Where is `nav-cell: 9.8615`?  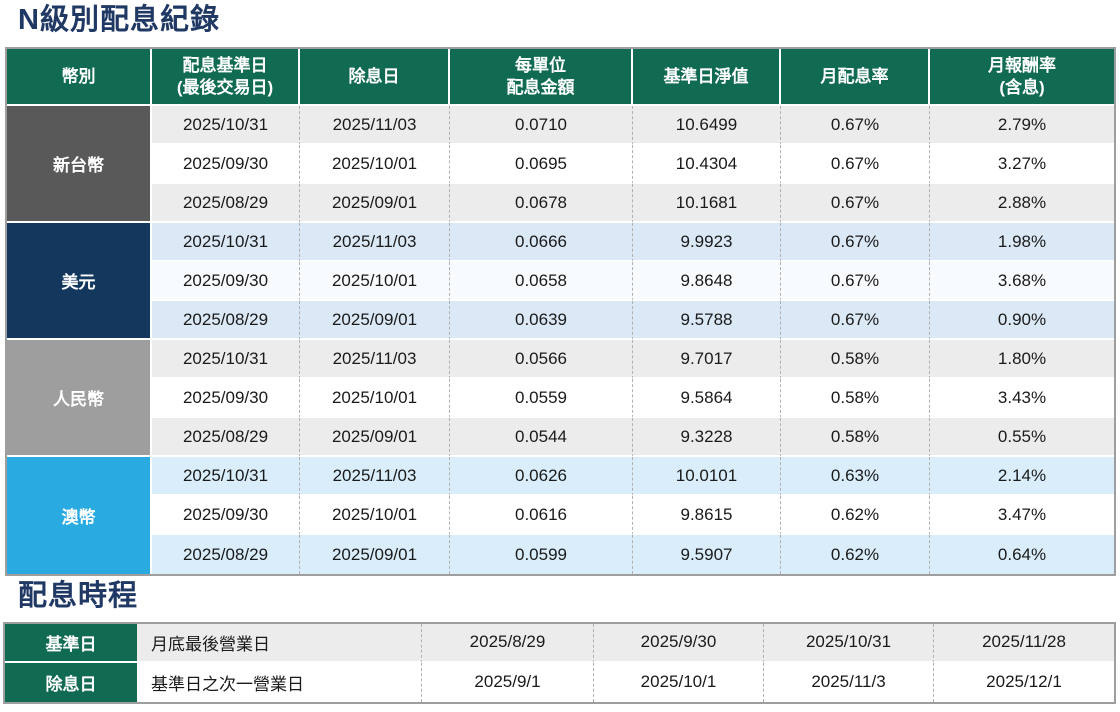 nav-cell: 9.8615 is located at coordinates (707, 516).